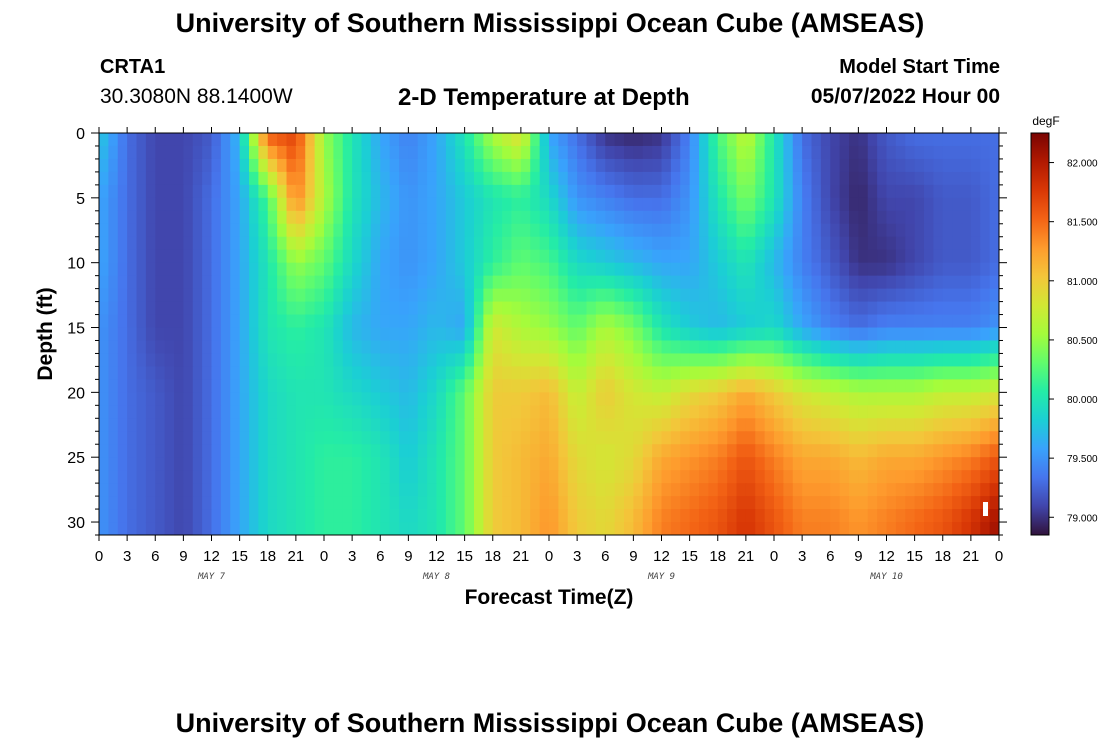 The height and width of the screenshot is (750, 1100). What do you see at coordinates (76, 523) in the screenshot?
I see `y-tick-label: 30` at bounding box center [76, 523].